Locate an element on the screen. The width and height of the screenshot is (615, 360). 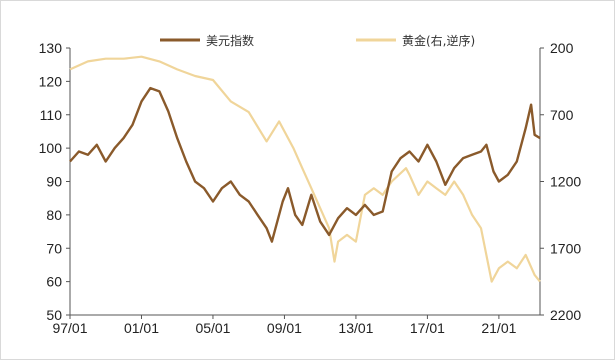
left-tick-label: 70 is located at coordinates (54, 248).